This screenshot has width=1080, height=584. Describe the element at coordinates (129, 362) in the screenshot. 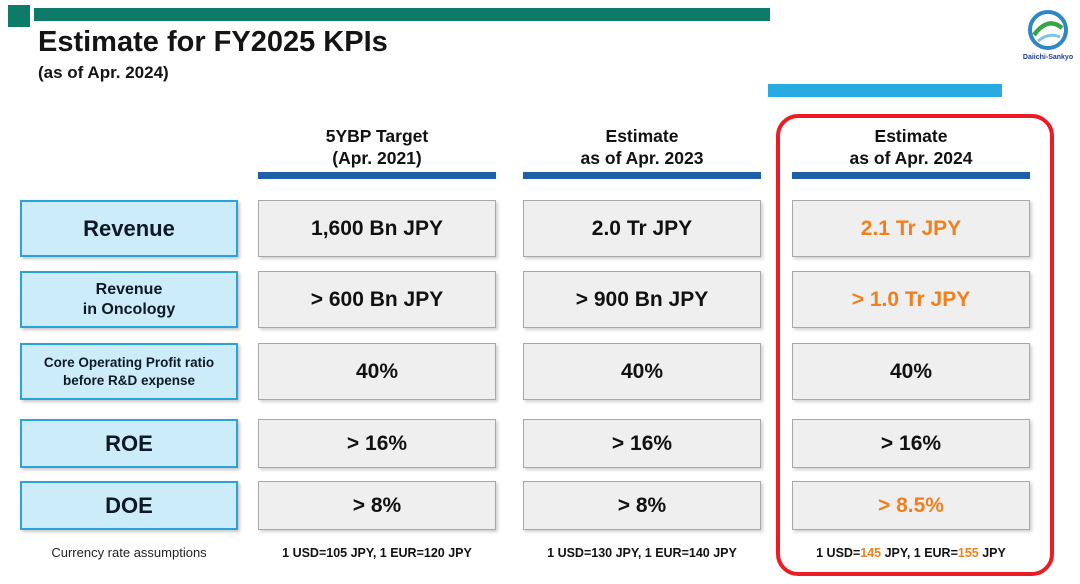

I see `row-label-text: Core Operating Profit ratio` at that location.